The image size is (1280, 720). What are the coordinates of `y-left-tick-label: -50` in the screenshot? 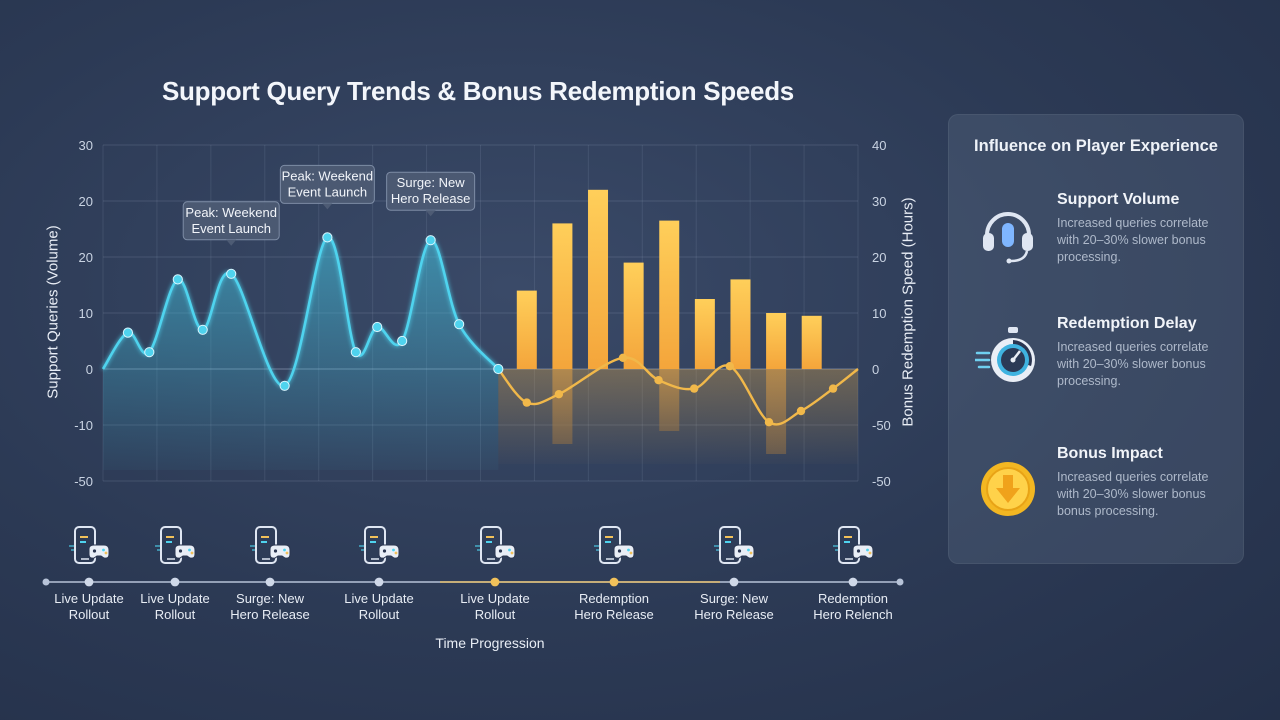 It's located at (83, 481).